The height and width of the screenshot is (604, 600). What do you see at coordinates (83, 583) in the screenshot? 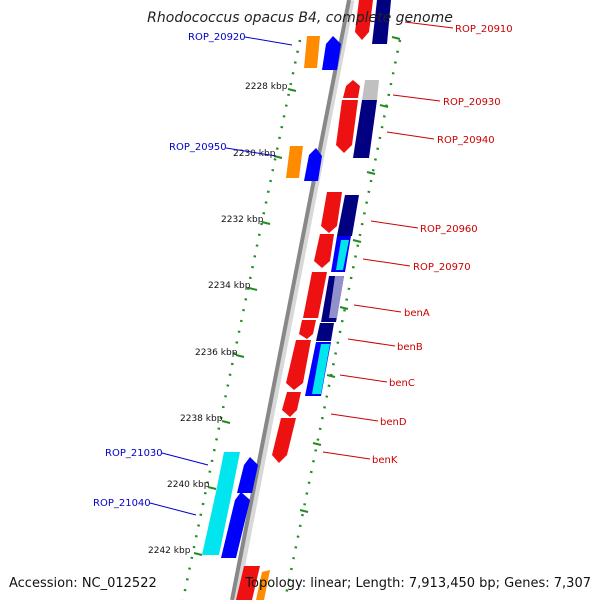
I see `accession-text: Accession: NC_012522` at bounding box center [83, 583].